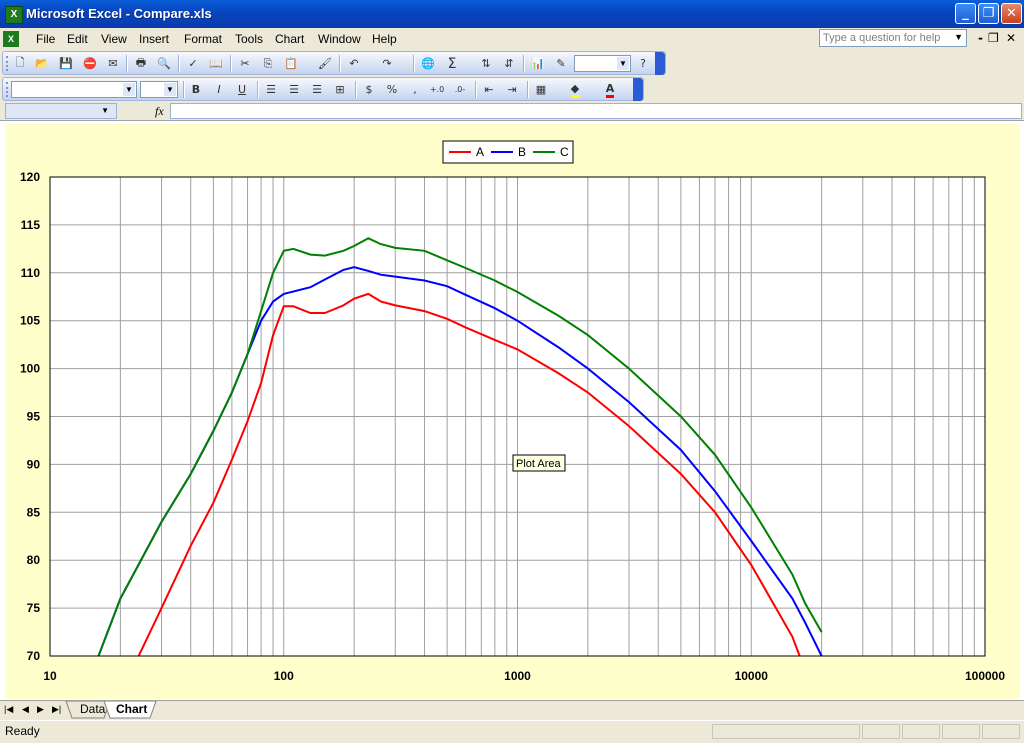  I want to click on print-icon: 🖶, so click(141, 62).